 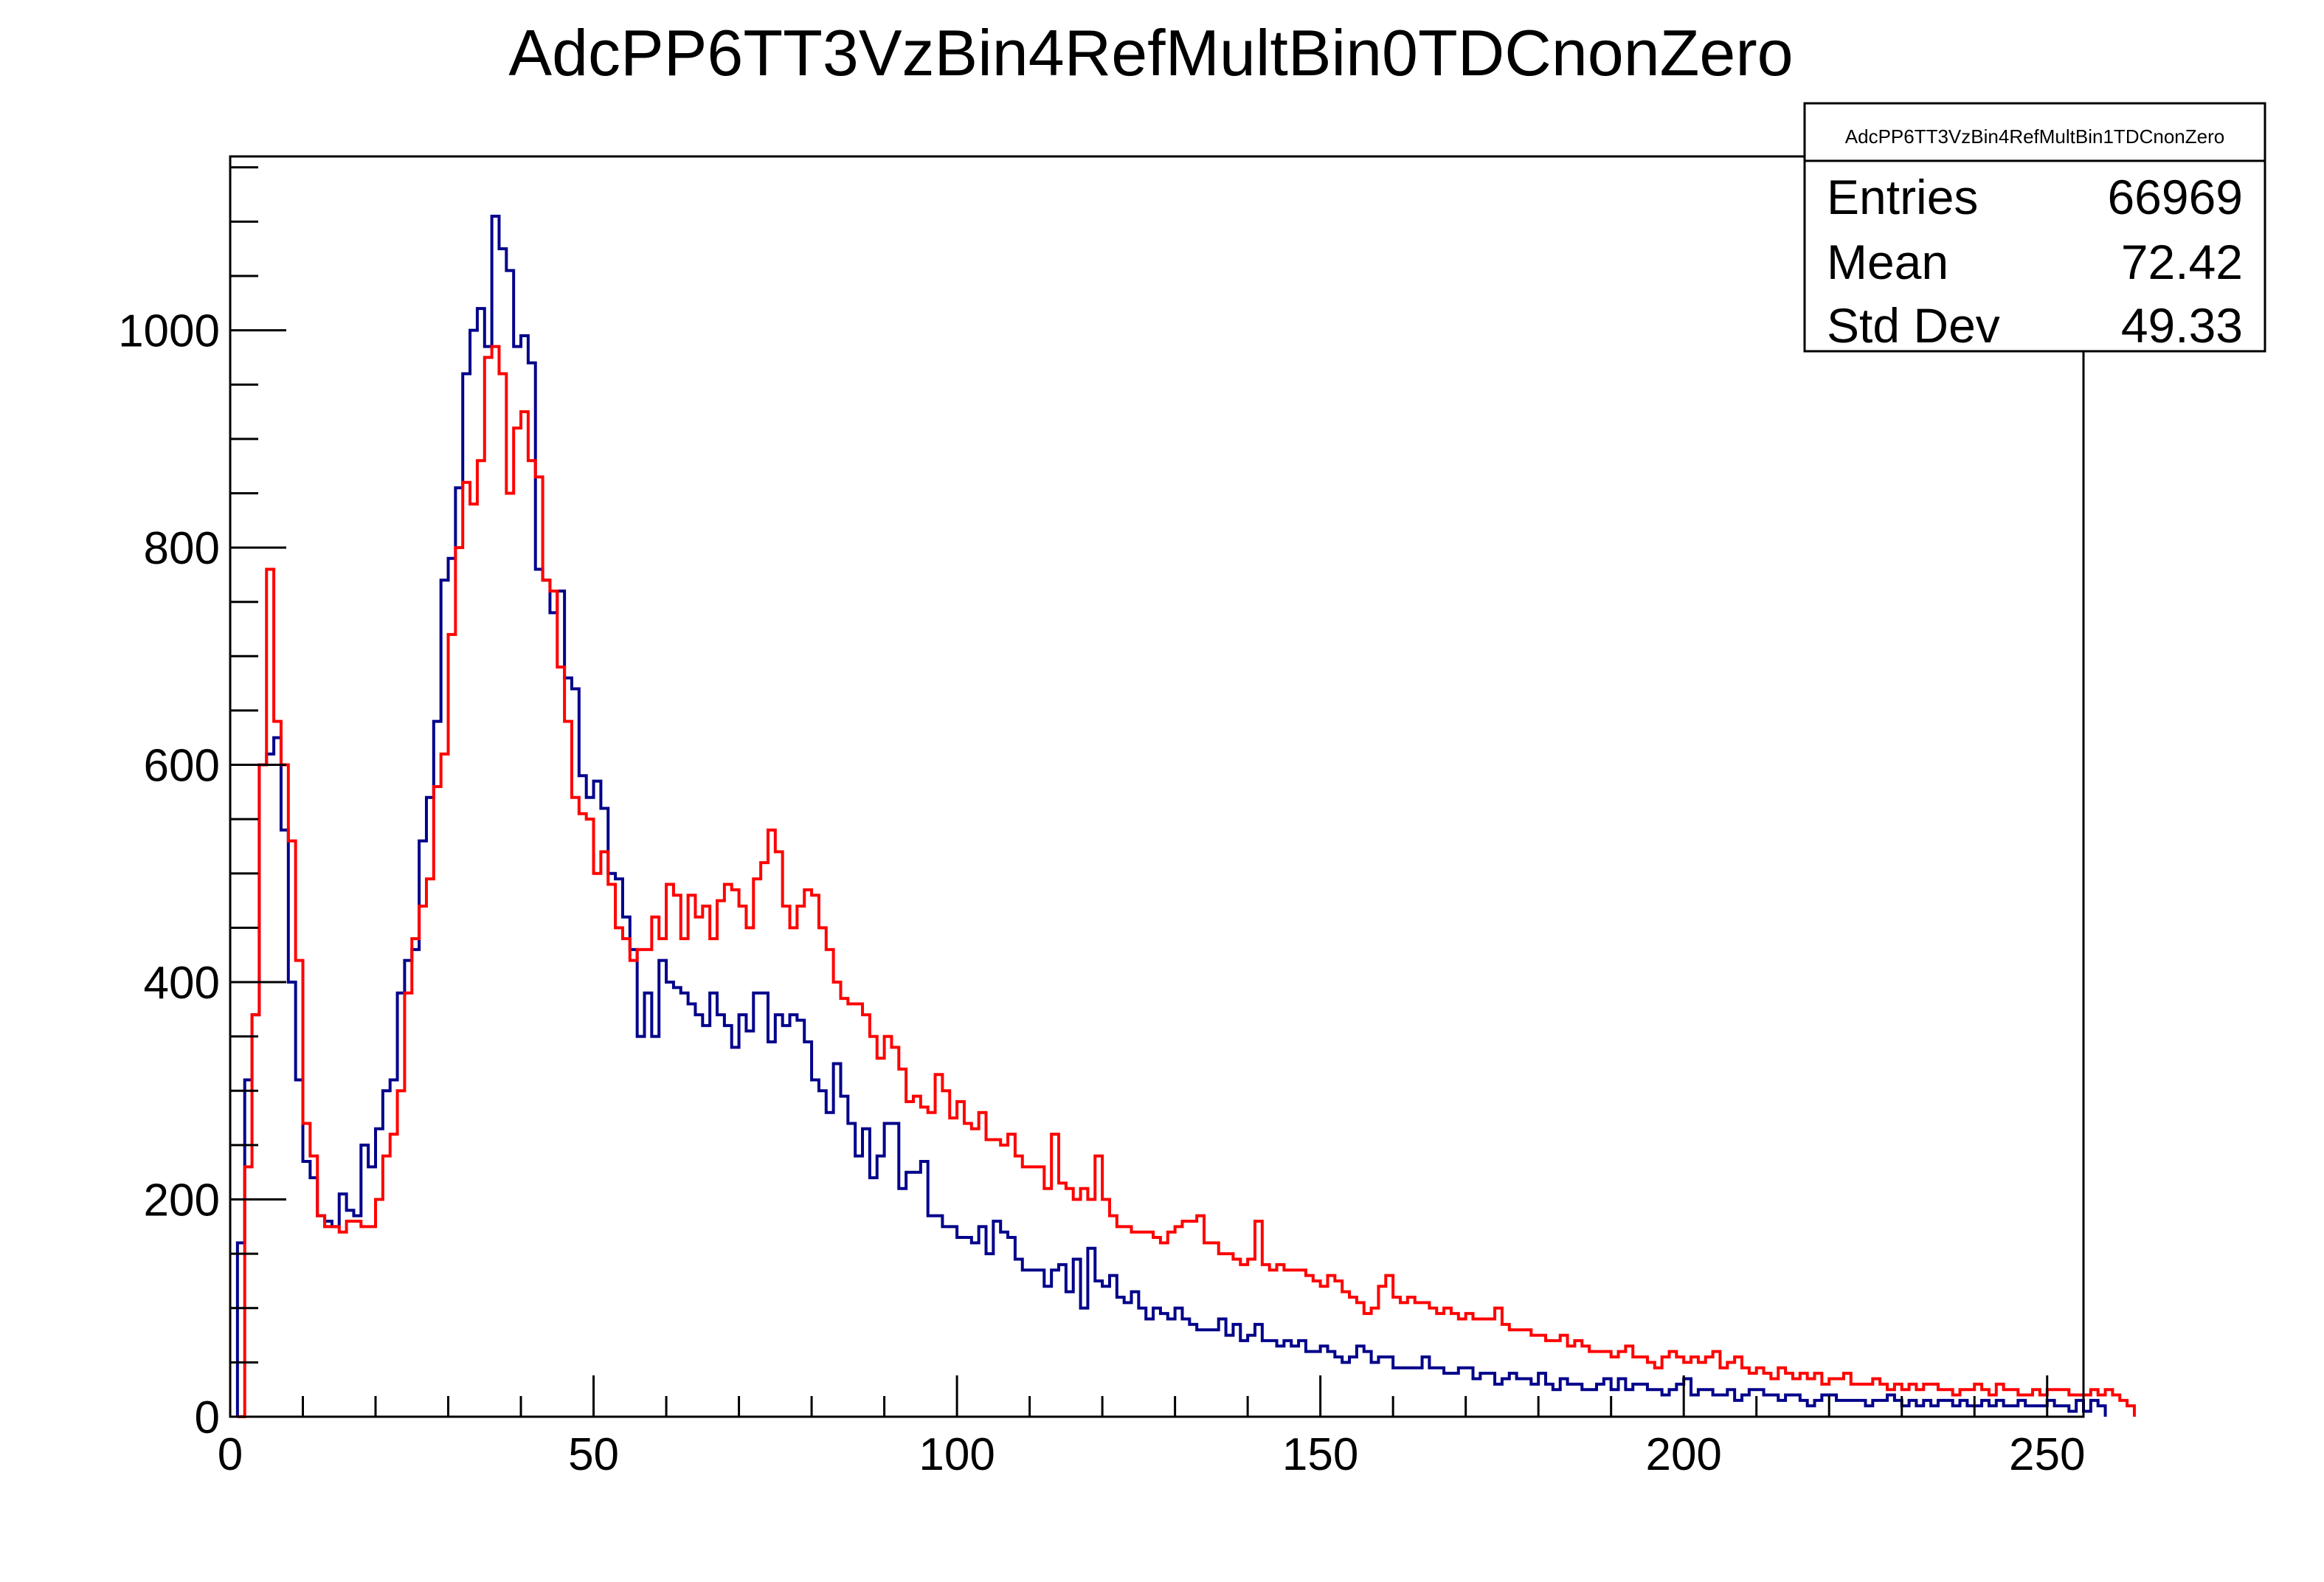 What do you see at coordinates (2175, 197) in the screenshot?
I see `stats-entries-value: 66969` at bounding box center [2175, 197].